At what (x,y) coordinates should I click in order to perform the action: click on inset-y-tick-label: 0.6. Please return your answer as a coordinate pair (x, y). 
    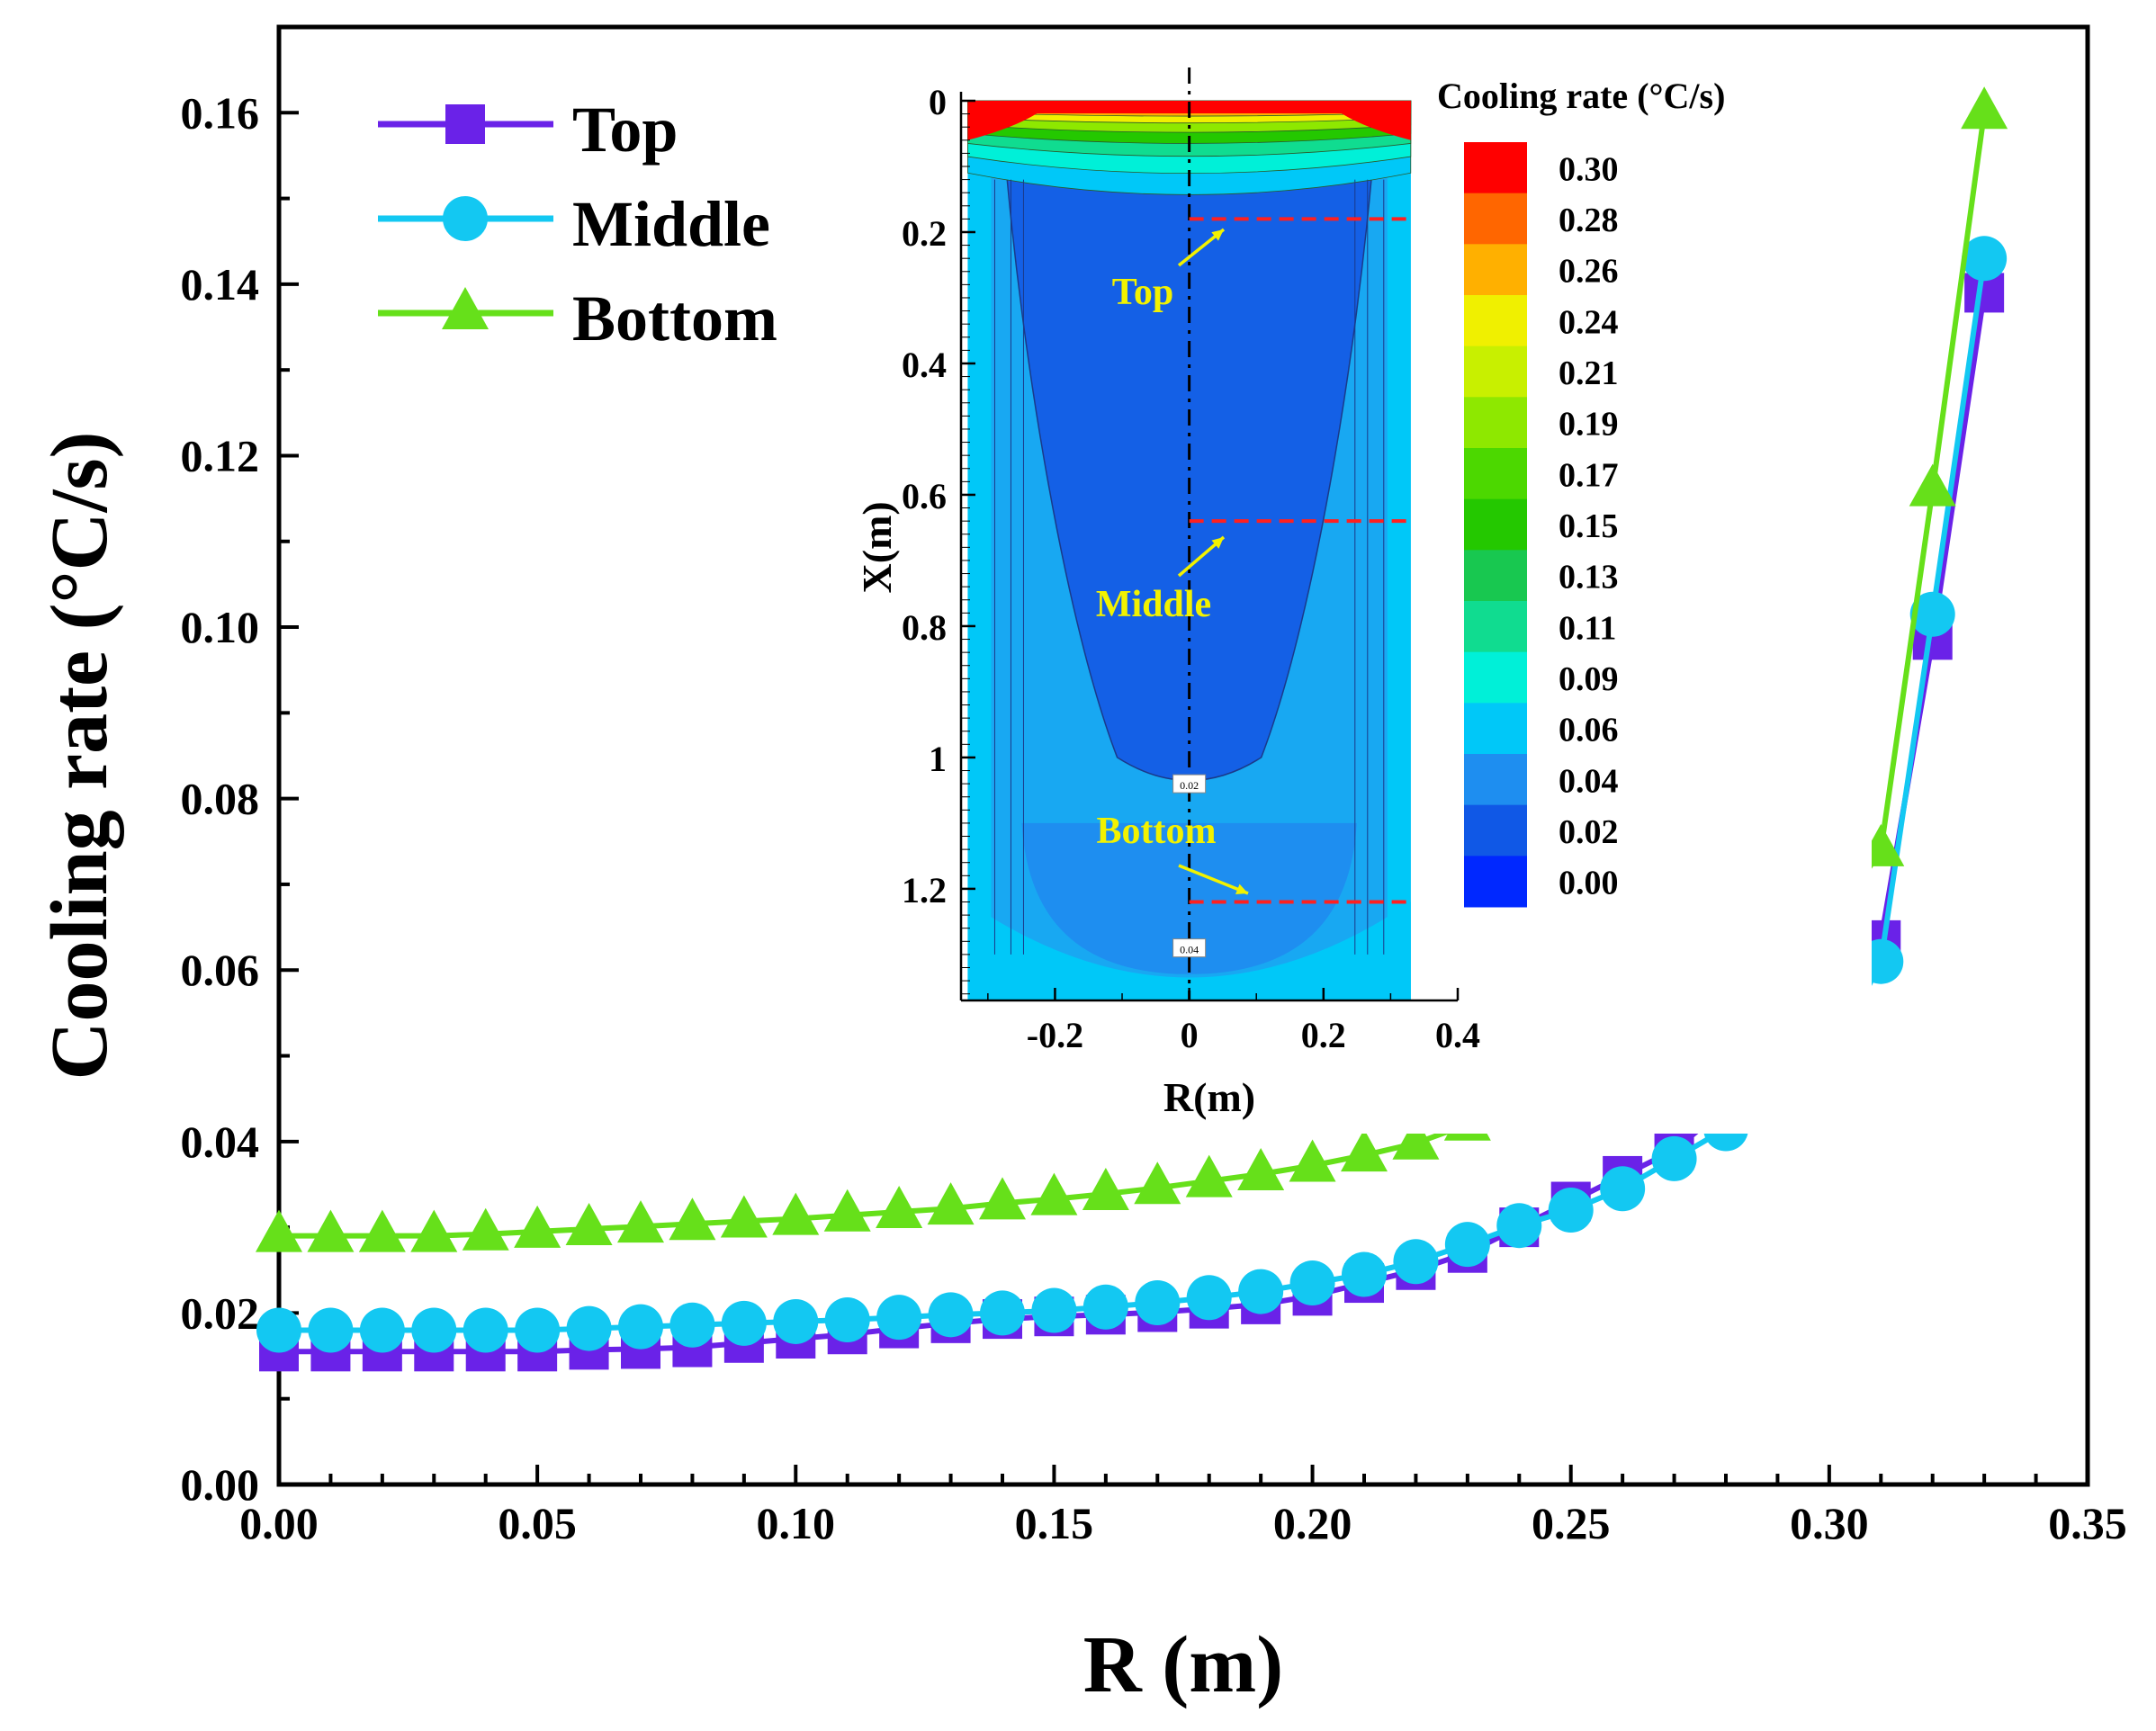
    Looking at the image, I should click on (924, 496).